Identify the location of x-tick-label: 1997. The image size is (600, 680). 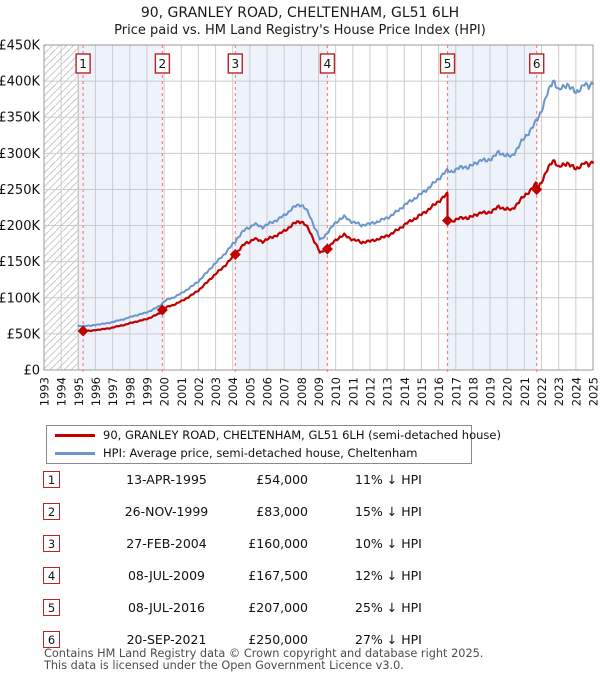
(113, 391).